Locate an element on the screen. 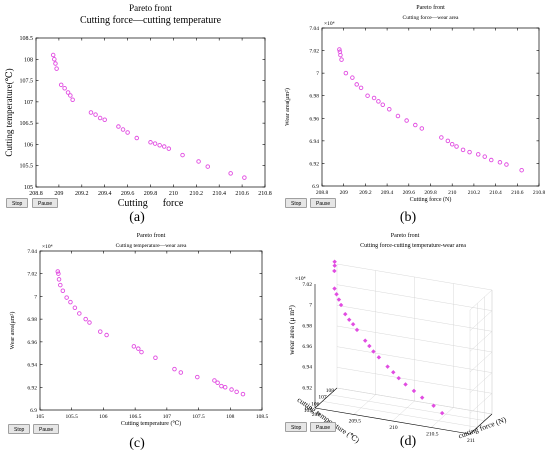  y-tick-label: 7.02 is located at coordinates (314, 52).